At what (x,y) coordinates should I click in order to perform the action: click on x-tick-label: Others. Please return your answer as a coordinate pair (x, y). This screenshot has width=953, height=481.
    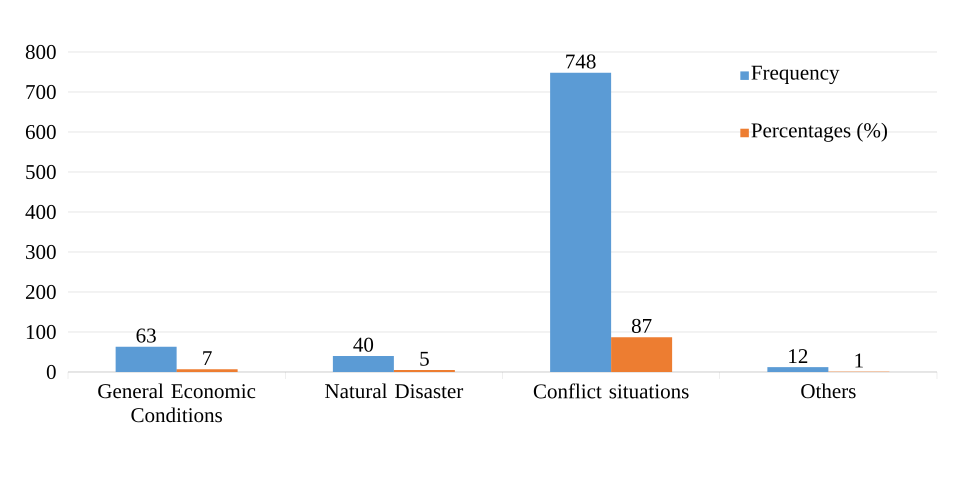
    Looking at the image, I should click on (828, 390).